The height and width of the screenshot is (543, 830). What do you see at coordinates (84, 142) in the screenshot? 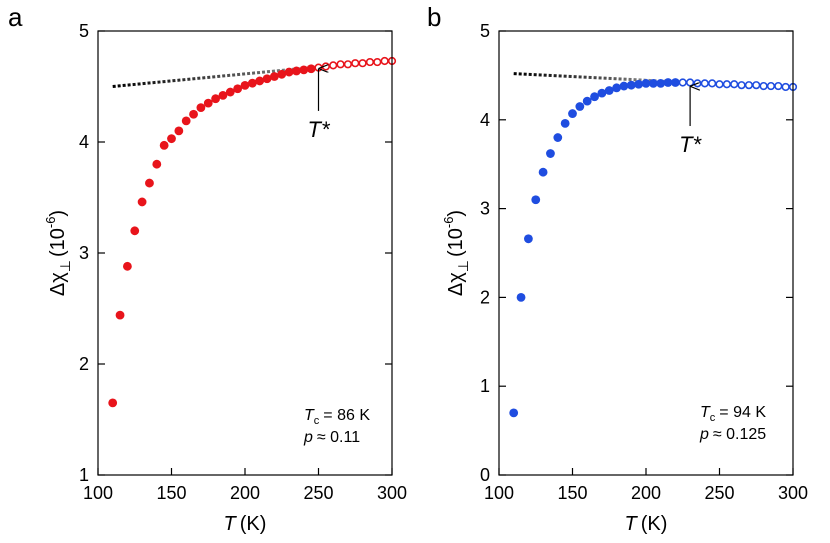
I see `panel-a-ytick-label: 4` at bounding box center [84, 142].